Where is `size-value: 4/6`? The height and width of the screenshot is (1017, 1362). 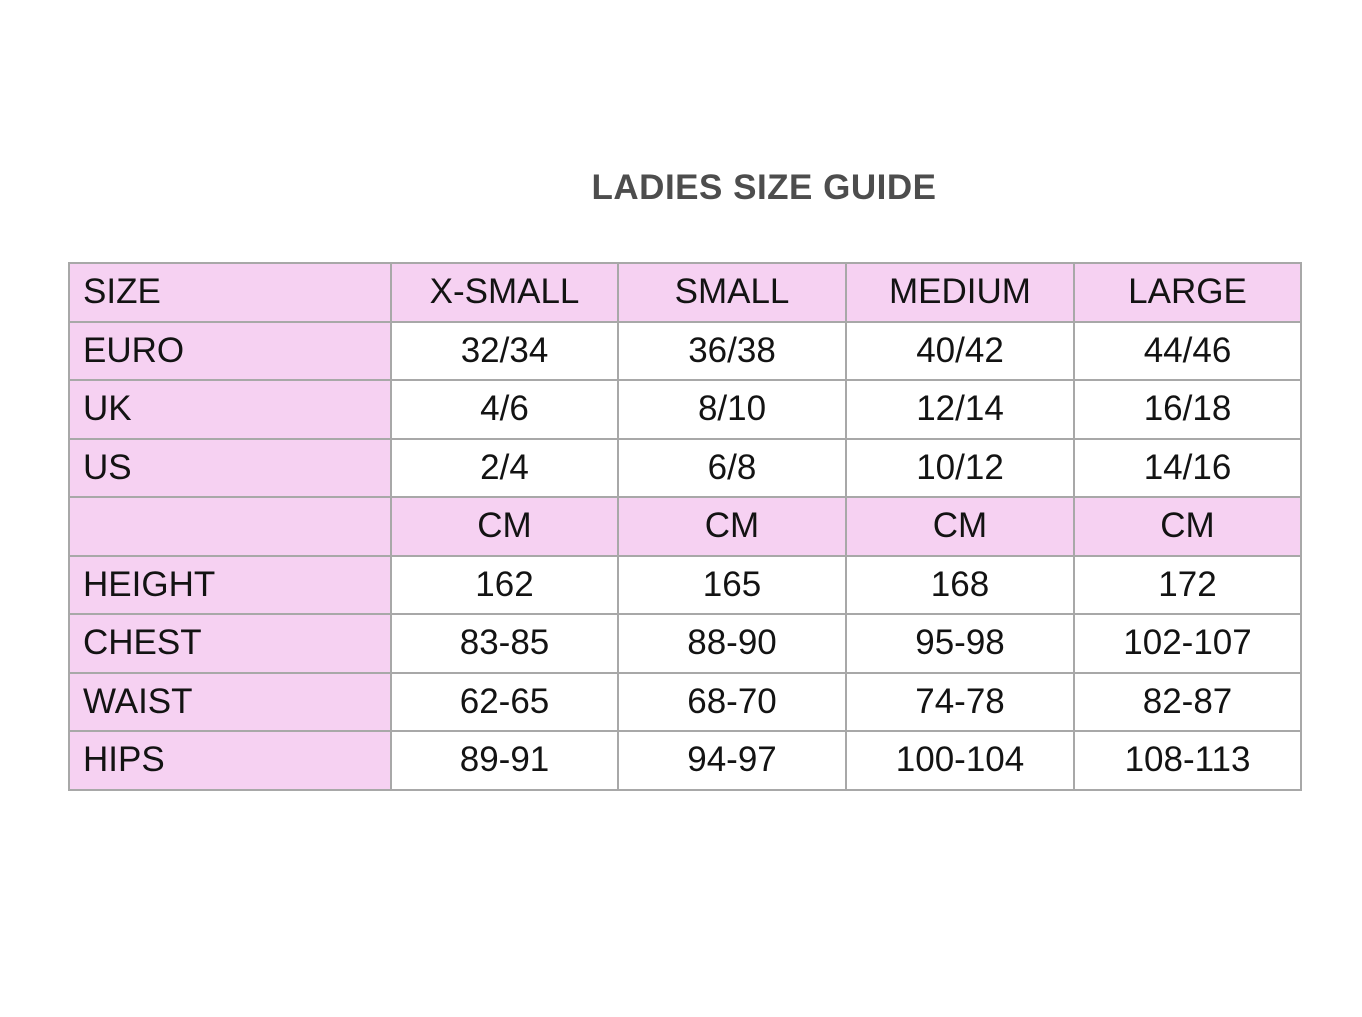
size-value: 4/6 is located at coordinates (504, 409).